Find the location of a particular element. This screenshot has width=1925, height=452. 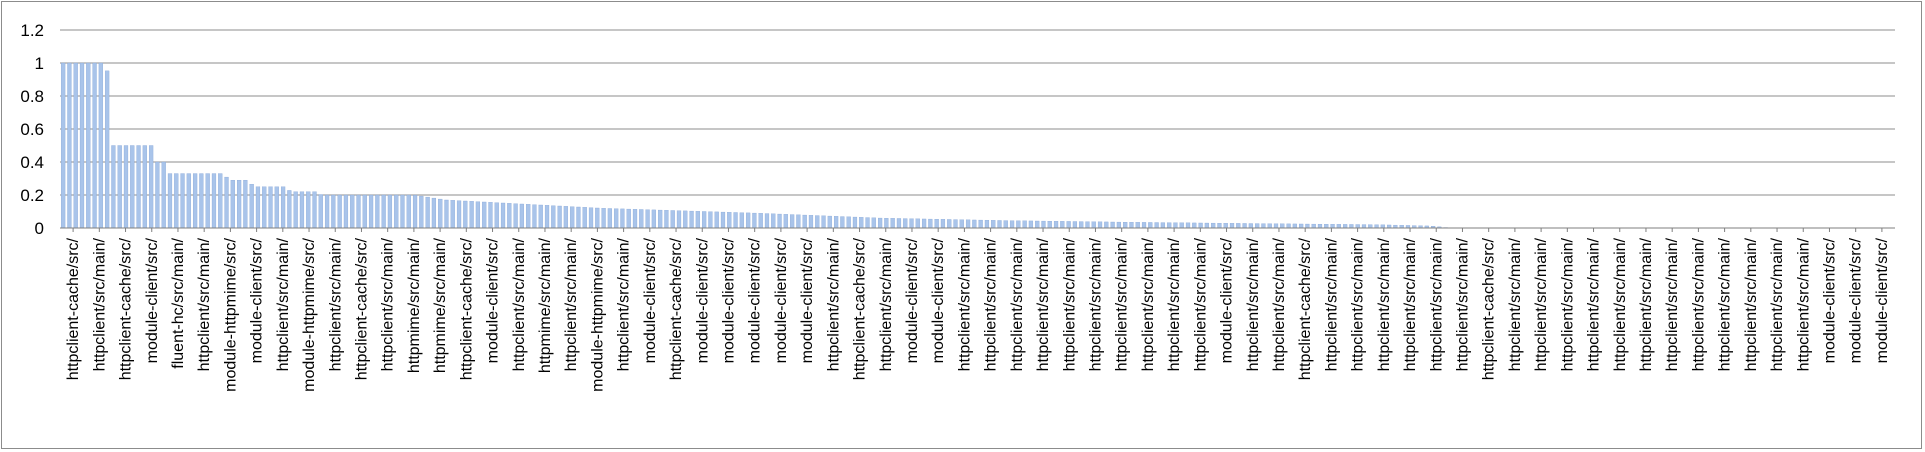

x-category-label: module-httpmime/src/ is located at coordinates (597, 314).